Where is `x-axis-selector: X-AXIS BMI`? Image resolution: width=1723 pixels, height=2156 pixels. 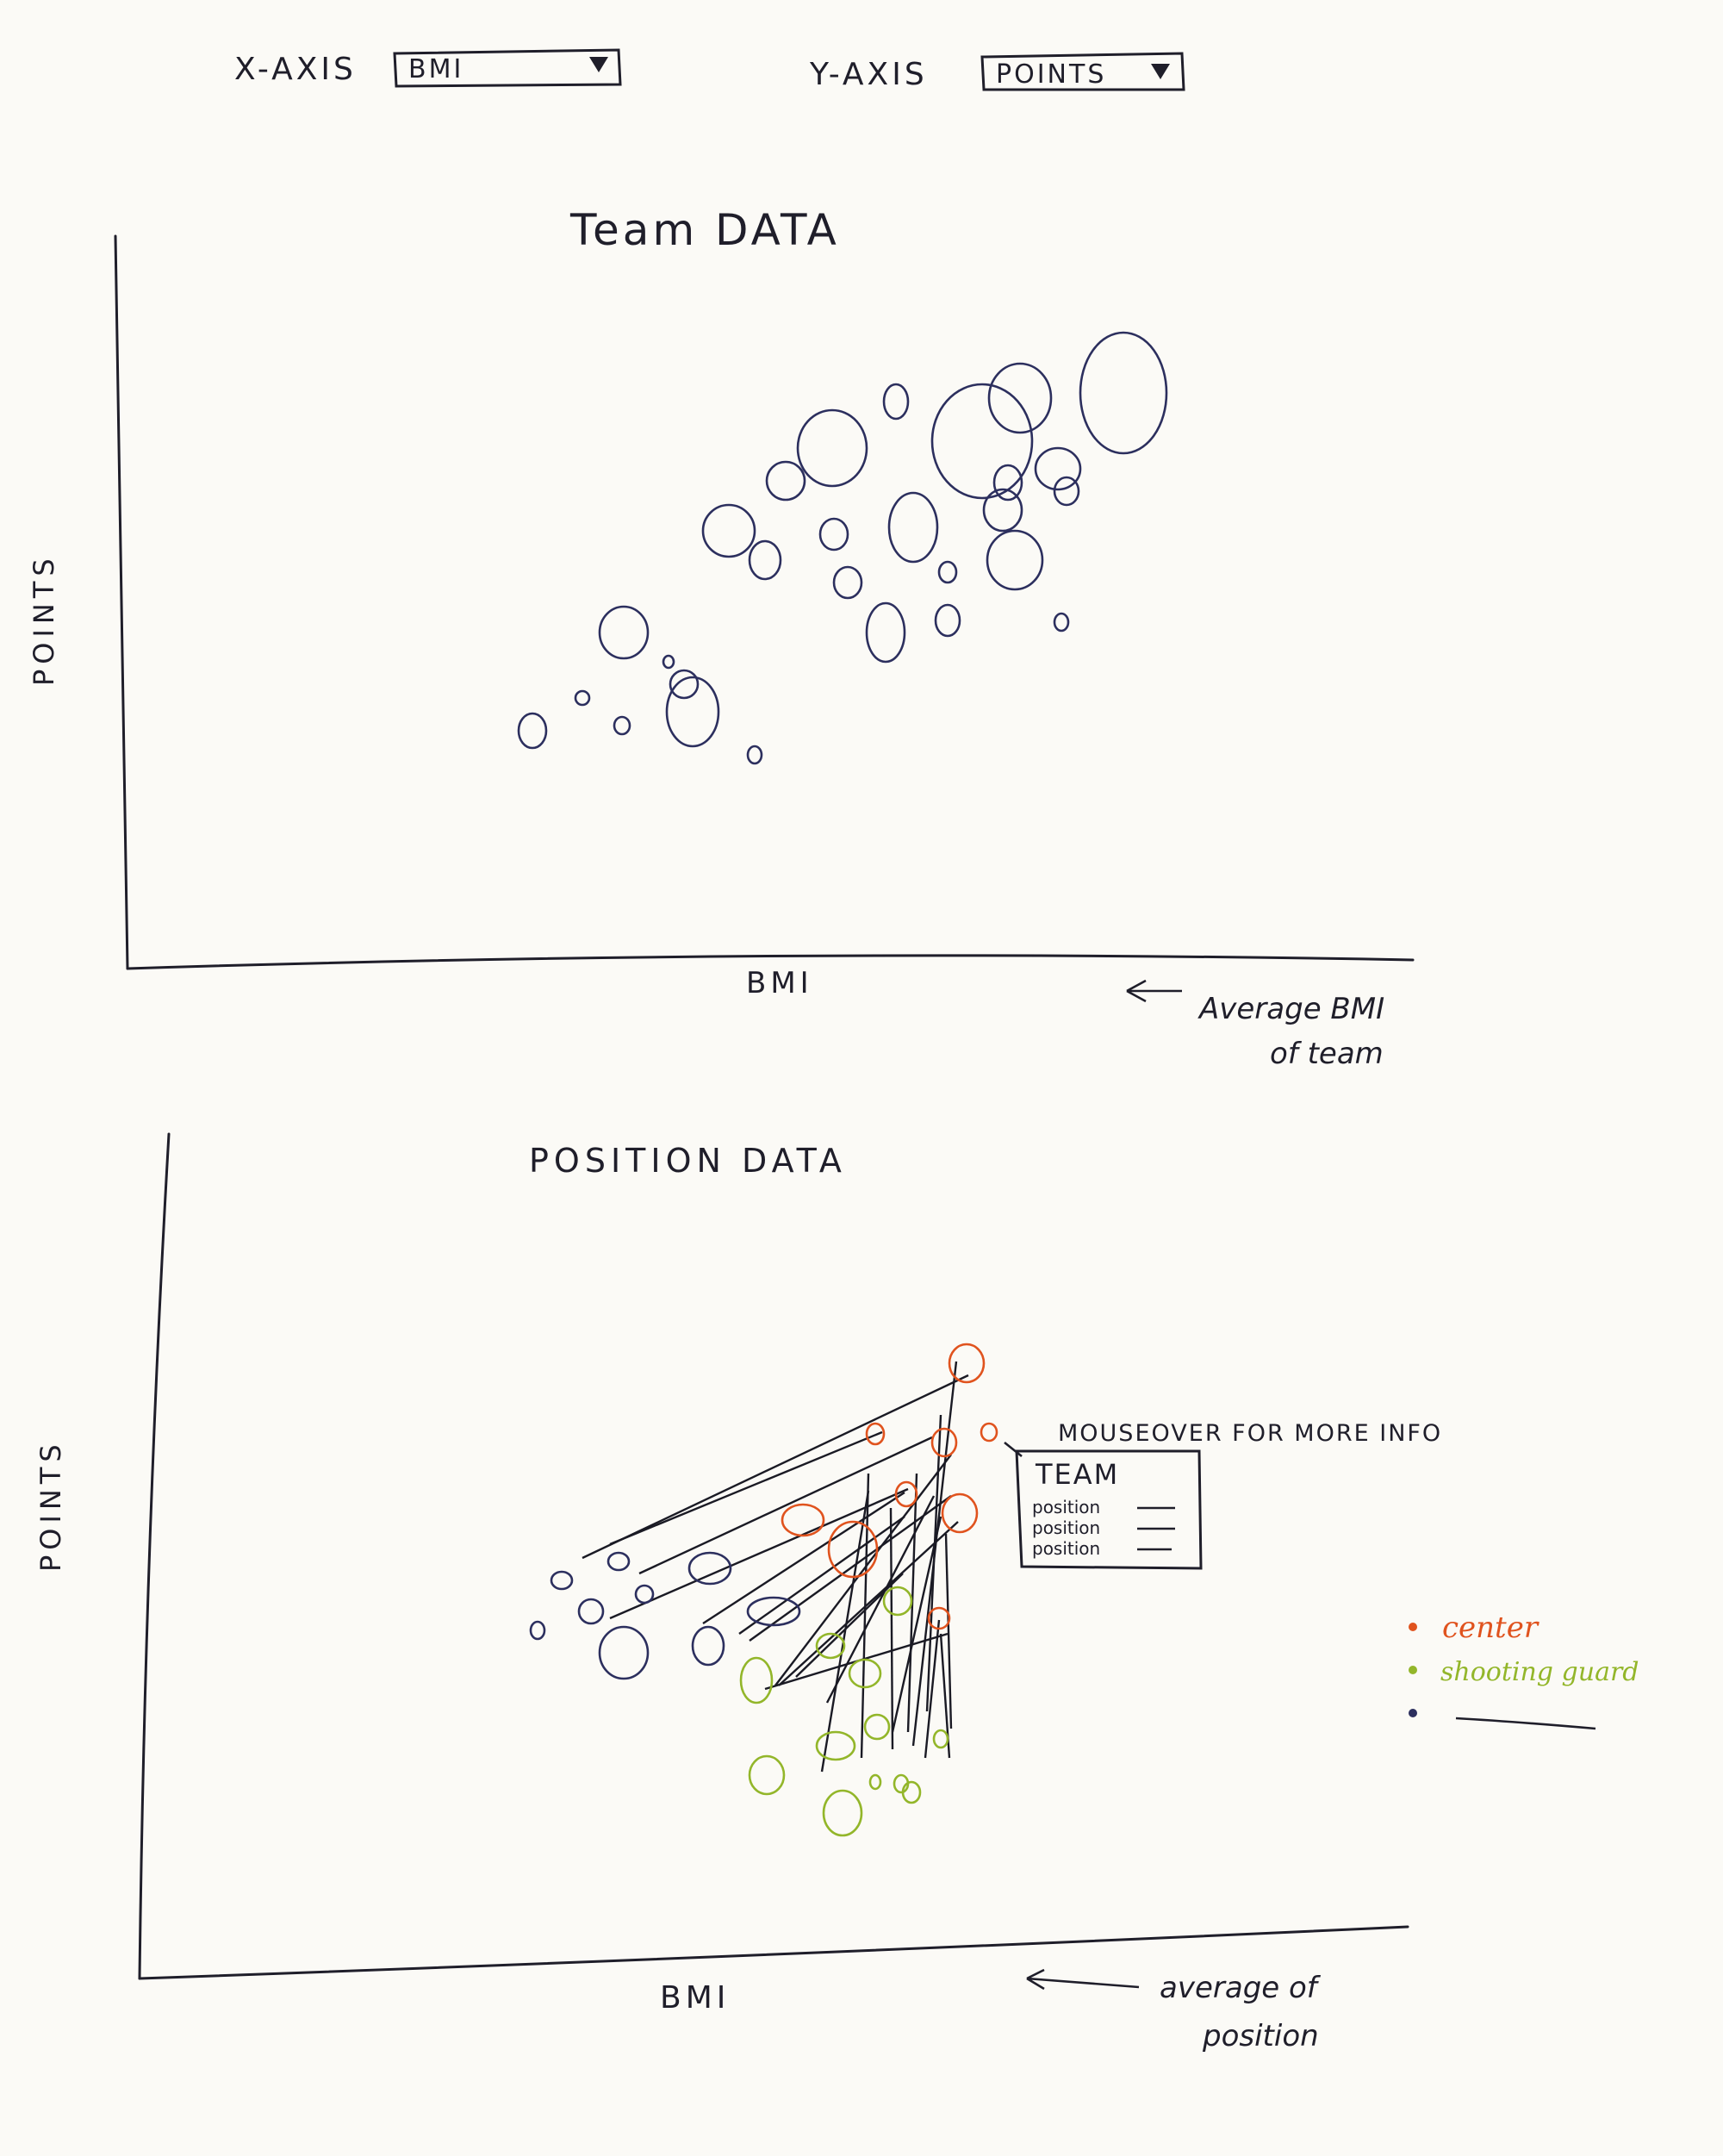 x-axis-selector: X-AXIS BMI is located at coordinates (428, 68).